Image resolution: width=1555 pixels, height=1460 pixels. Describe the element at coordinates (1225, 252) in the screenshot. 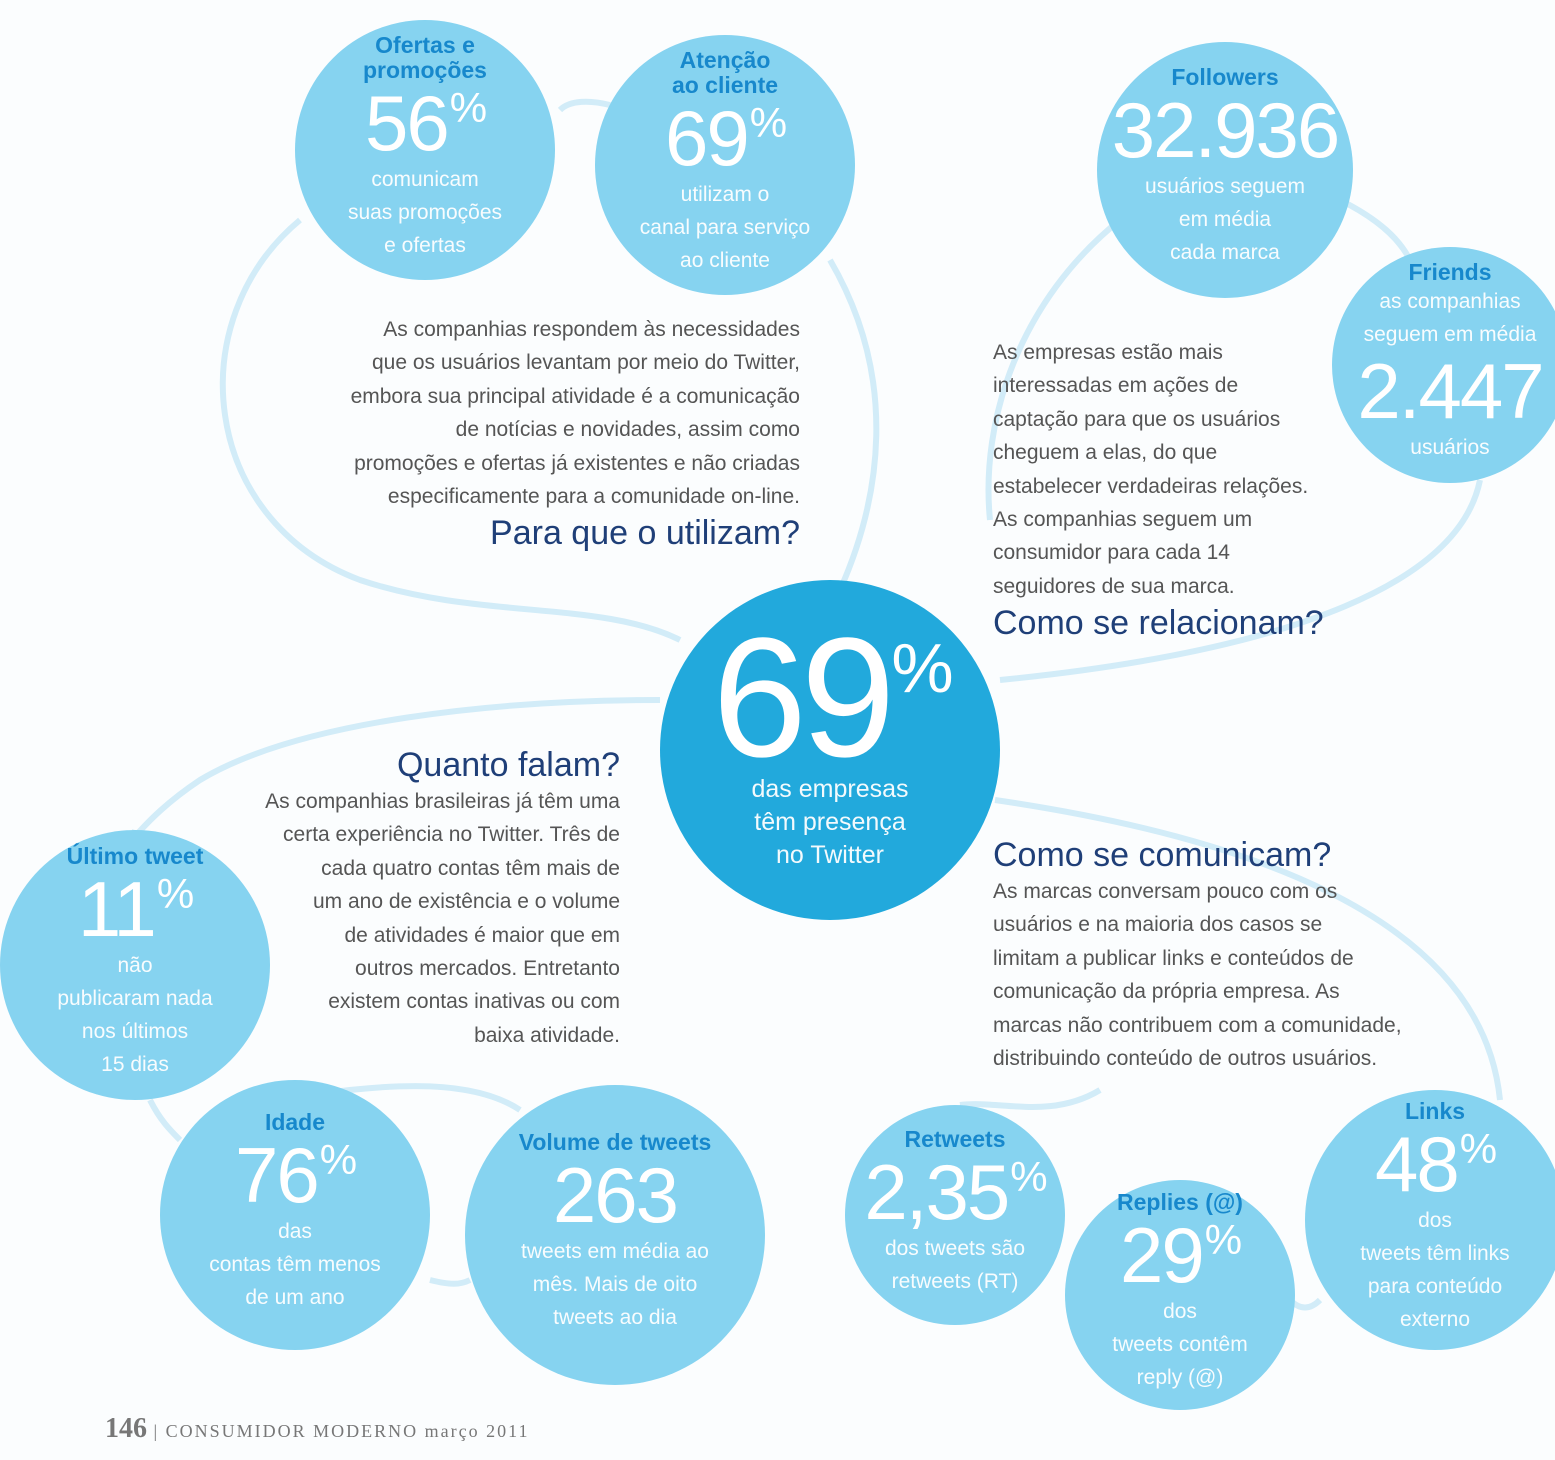

I see `bubble-caption: cada marca` at that location.